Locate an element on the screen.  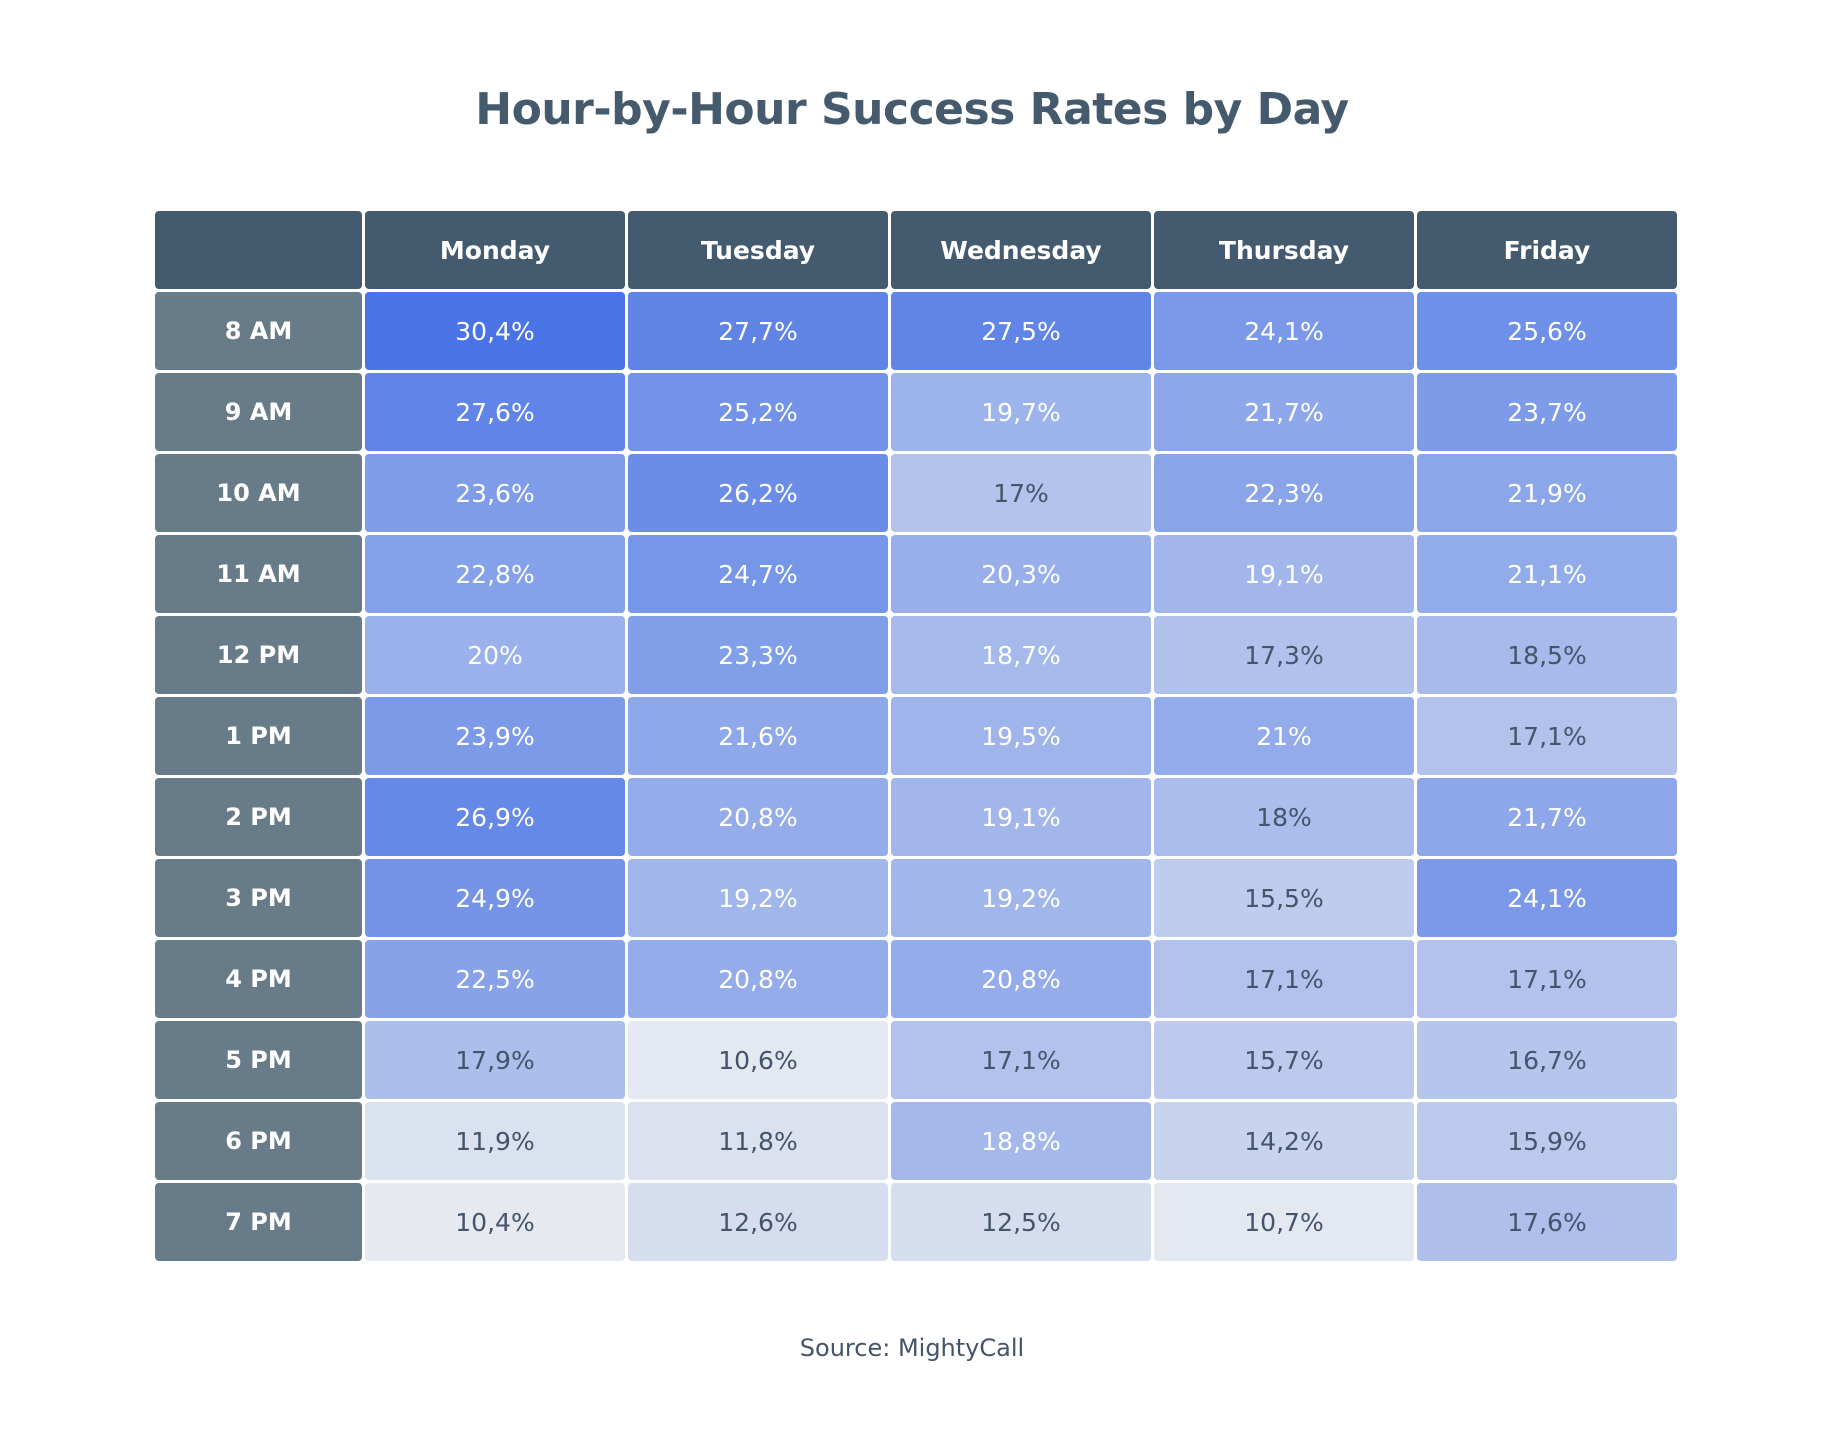
row-header-5-pm: 5 PM is located at coordinates (258, 1060).